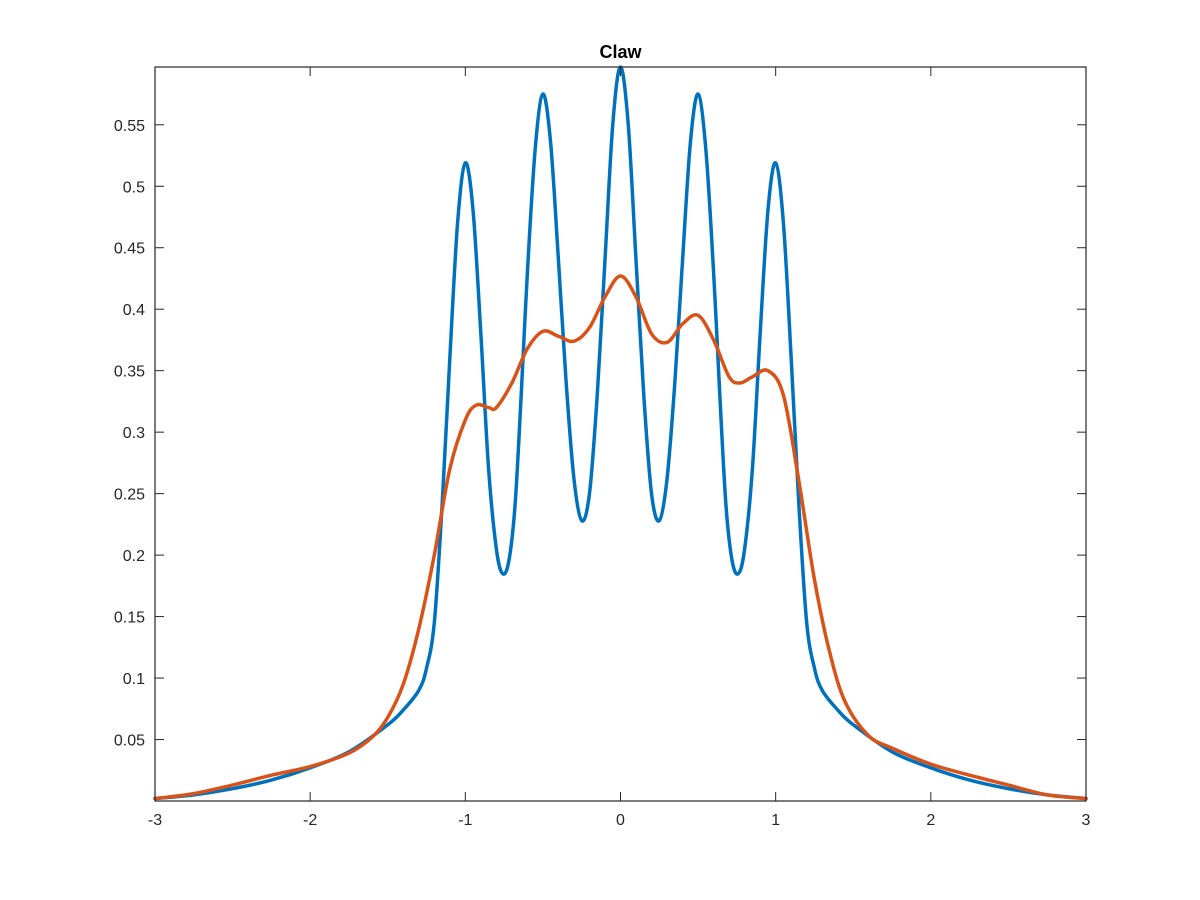 This screenshot has height=900, width=1200. What do you see at coordinates (930, 820) in the screenshot?
I see `x-tick-label: 2` at bounding box center [930, 820].